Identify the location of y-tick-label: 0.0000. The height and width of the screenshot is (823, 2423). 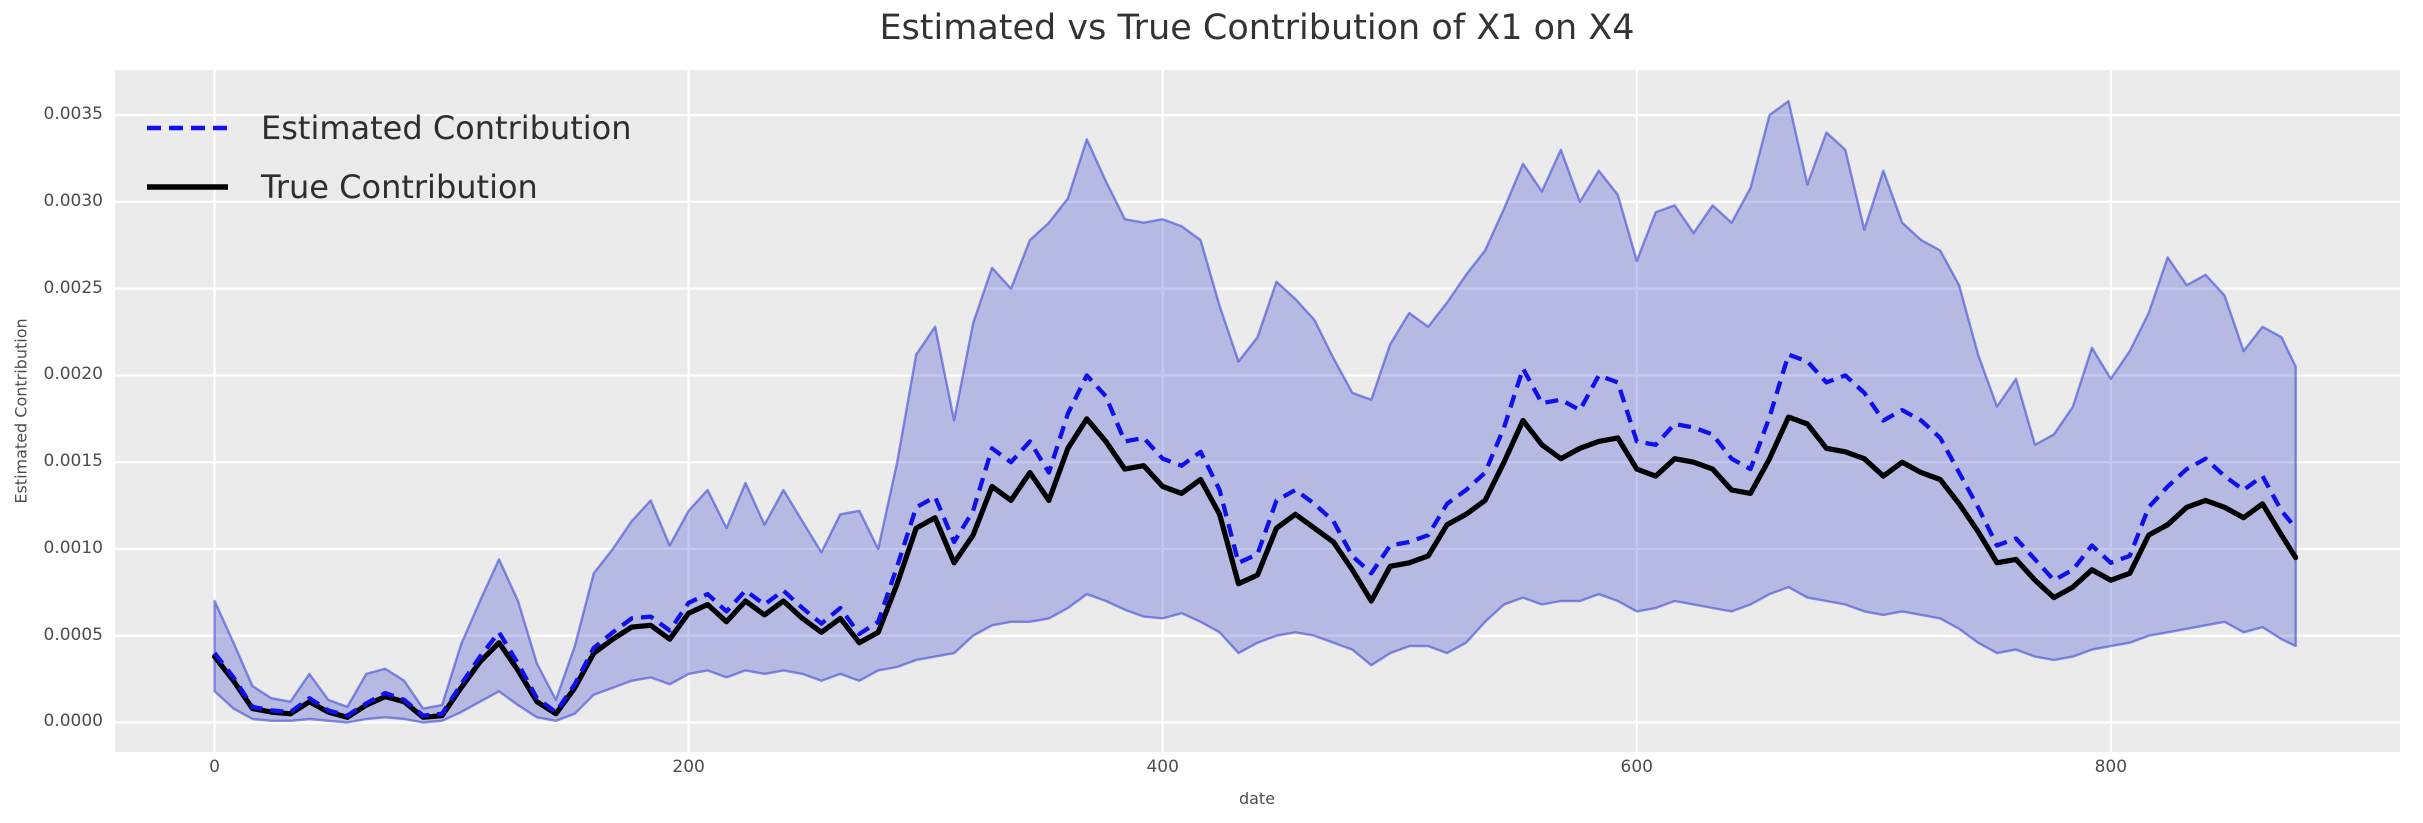
(73, 721).